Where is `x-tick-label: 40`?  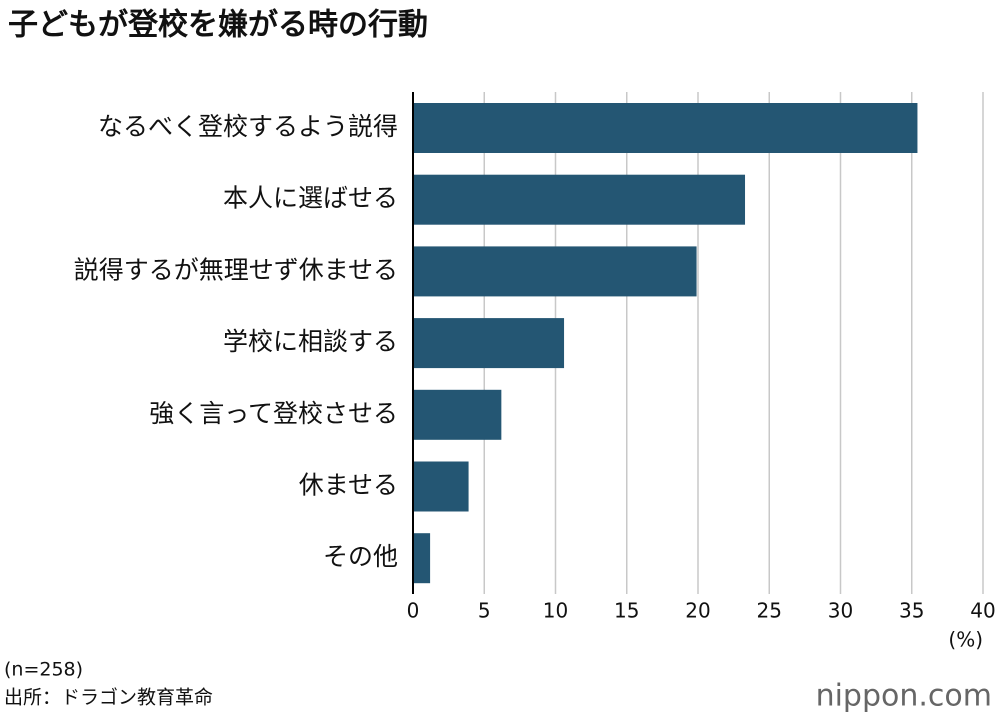 x-tick-label: 40 is located at coordinates (982, 611).